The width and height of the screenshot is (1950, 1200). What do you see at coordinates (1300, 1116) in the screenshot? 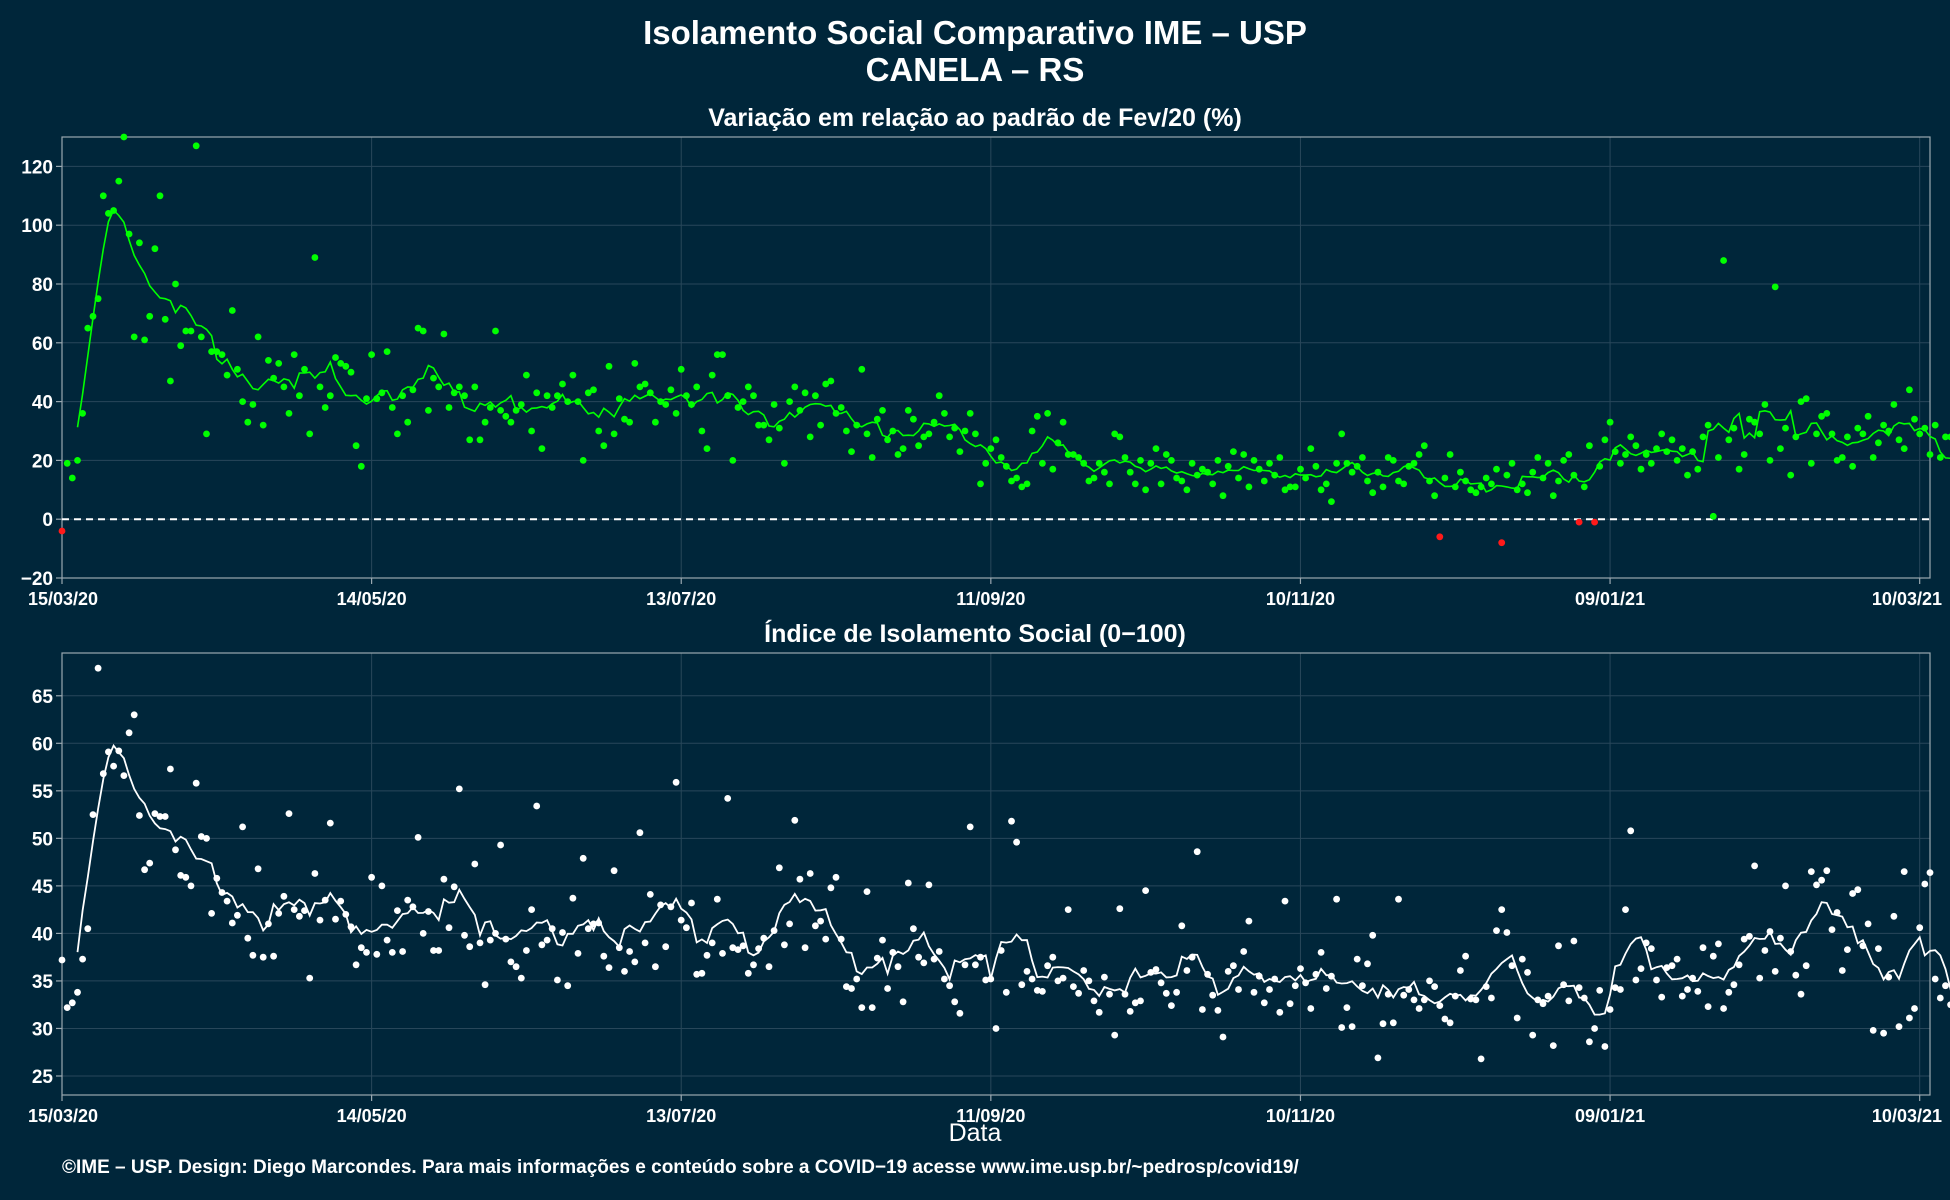
I see `x-tick-label: 10/11/20` at bounding box center [1300, 1116].